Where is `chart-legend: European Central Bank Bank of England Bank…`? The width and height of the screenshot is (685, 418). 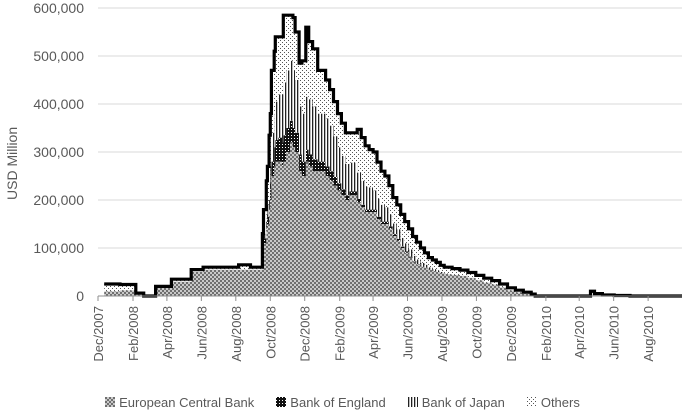 chart-legend: European Central Bank Bank of England Bank… is located at coordinates (342, 402).